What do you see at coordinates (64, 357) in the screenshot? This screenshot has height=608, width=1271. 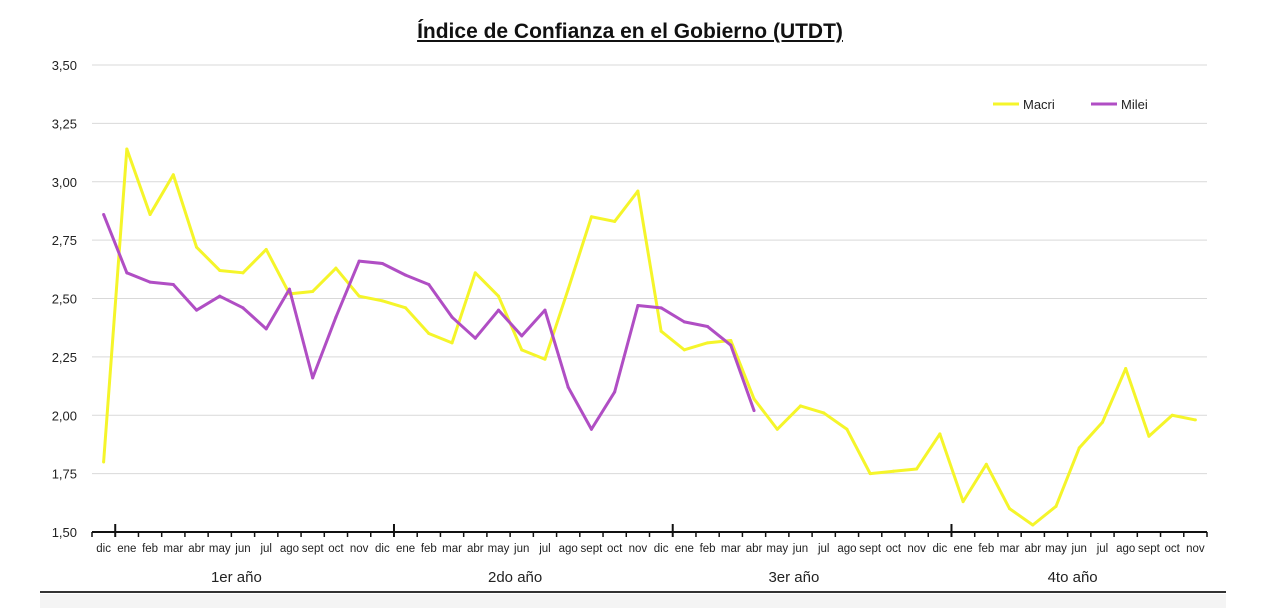 I see `y-tick-label: 2,25` at bounding box center [64, 357].